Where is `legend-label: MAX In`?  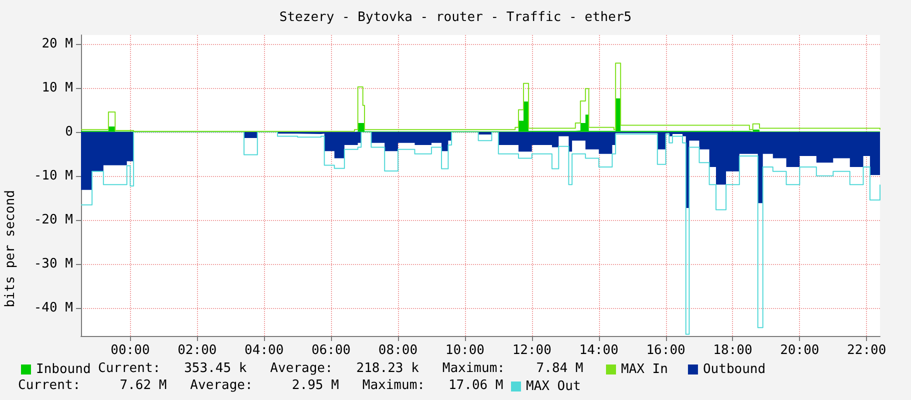
legend-label: MAX In is located at coordinates (644, 369).